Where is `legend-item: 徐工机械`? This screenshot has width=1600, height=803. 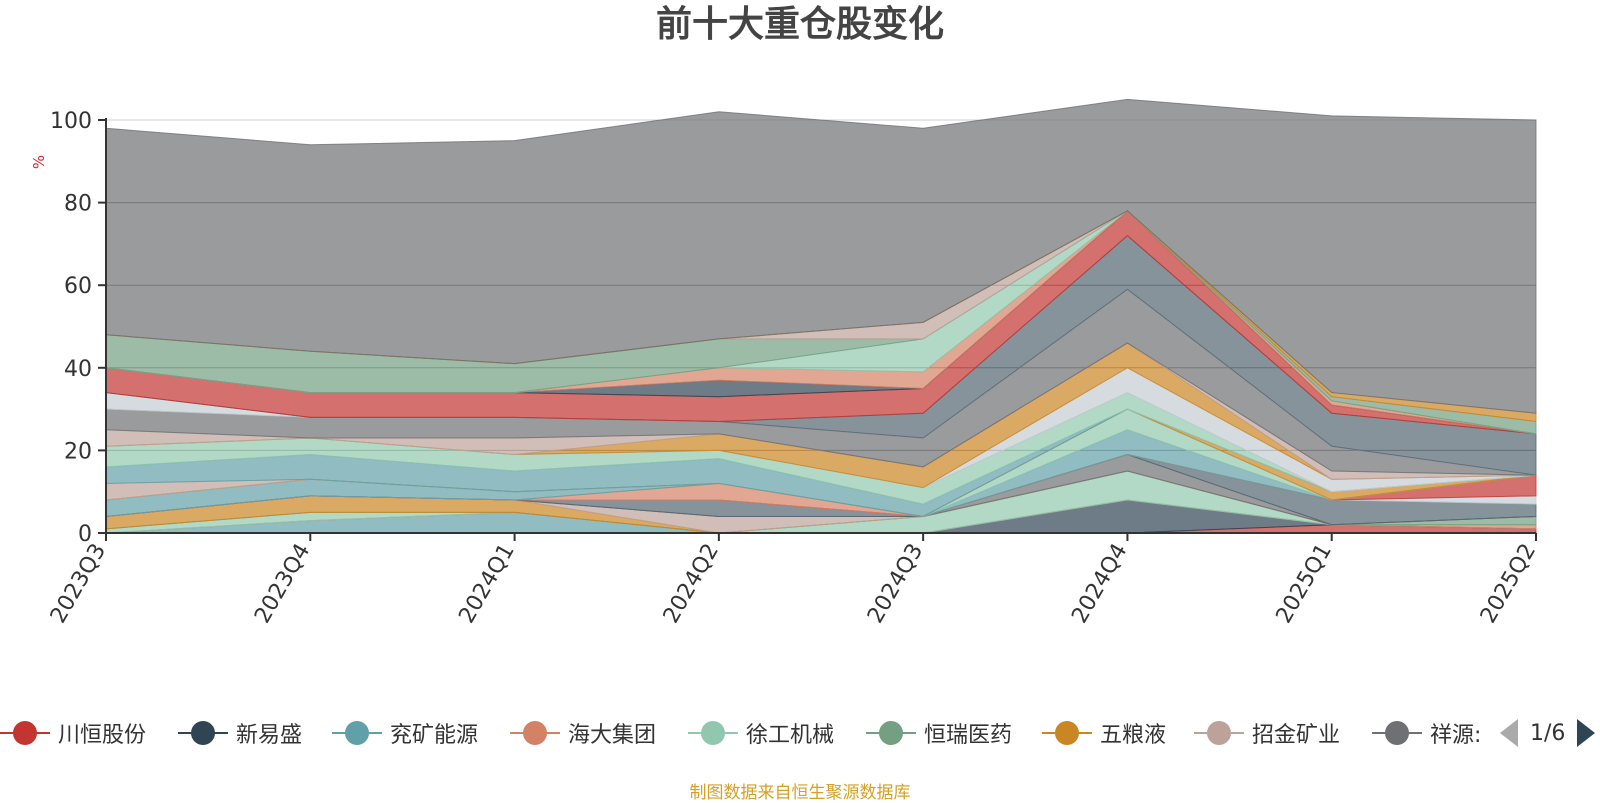 legend-item: 徐工机械 is located at coordinates (761, 733).